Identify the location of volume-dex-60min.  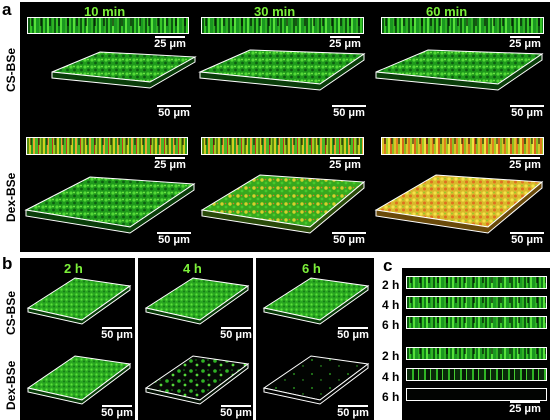
(459, 204).